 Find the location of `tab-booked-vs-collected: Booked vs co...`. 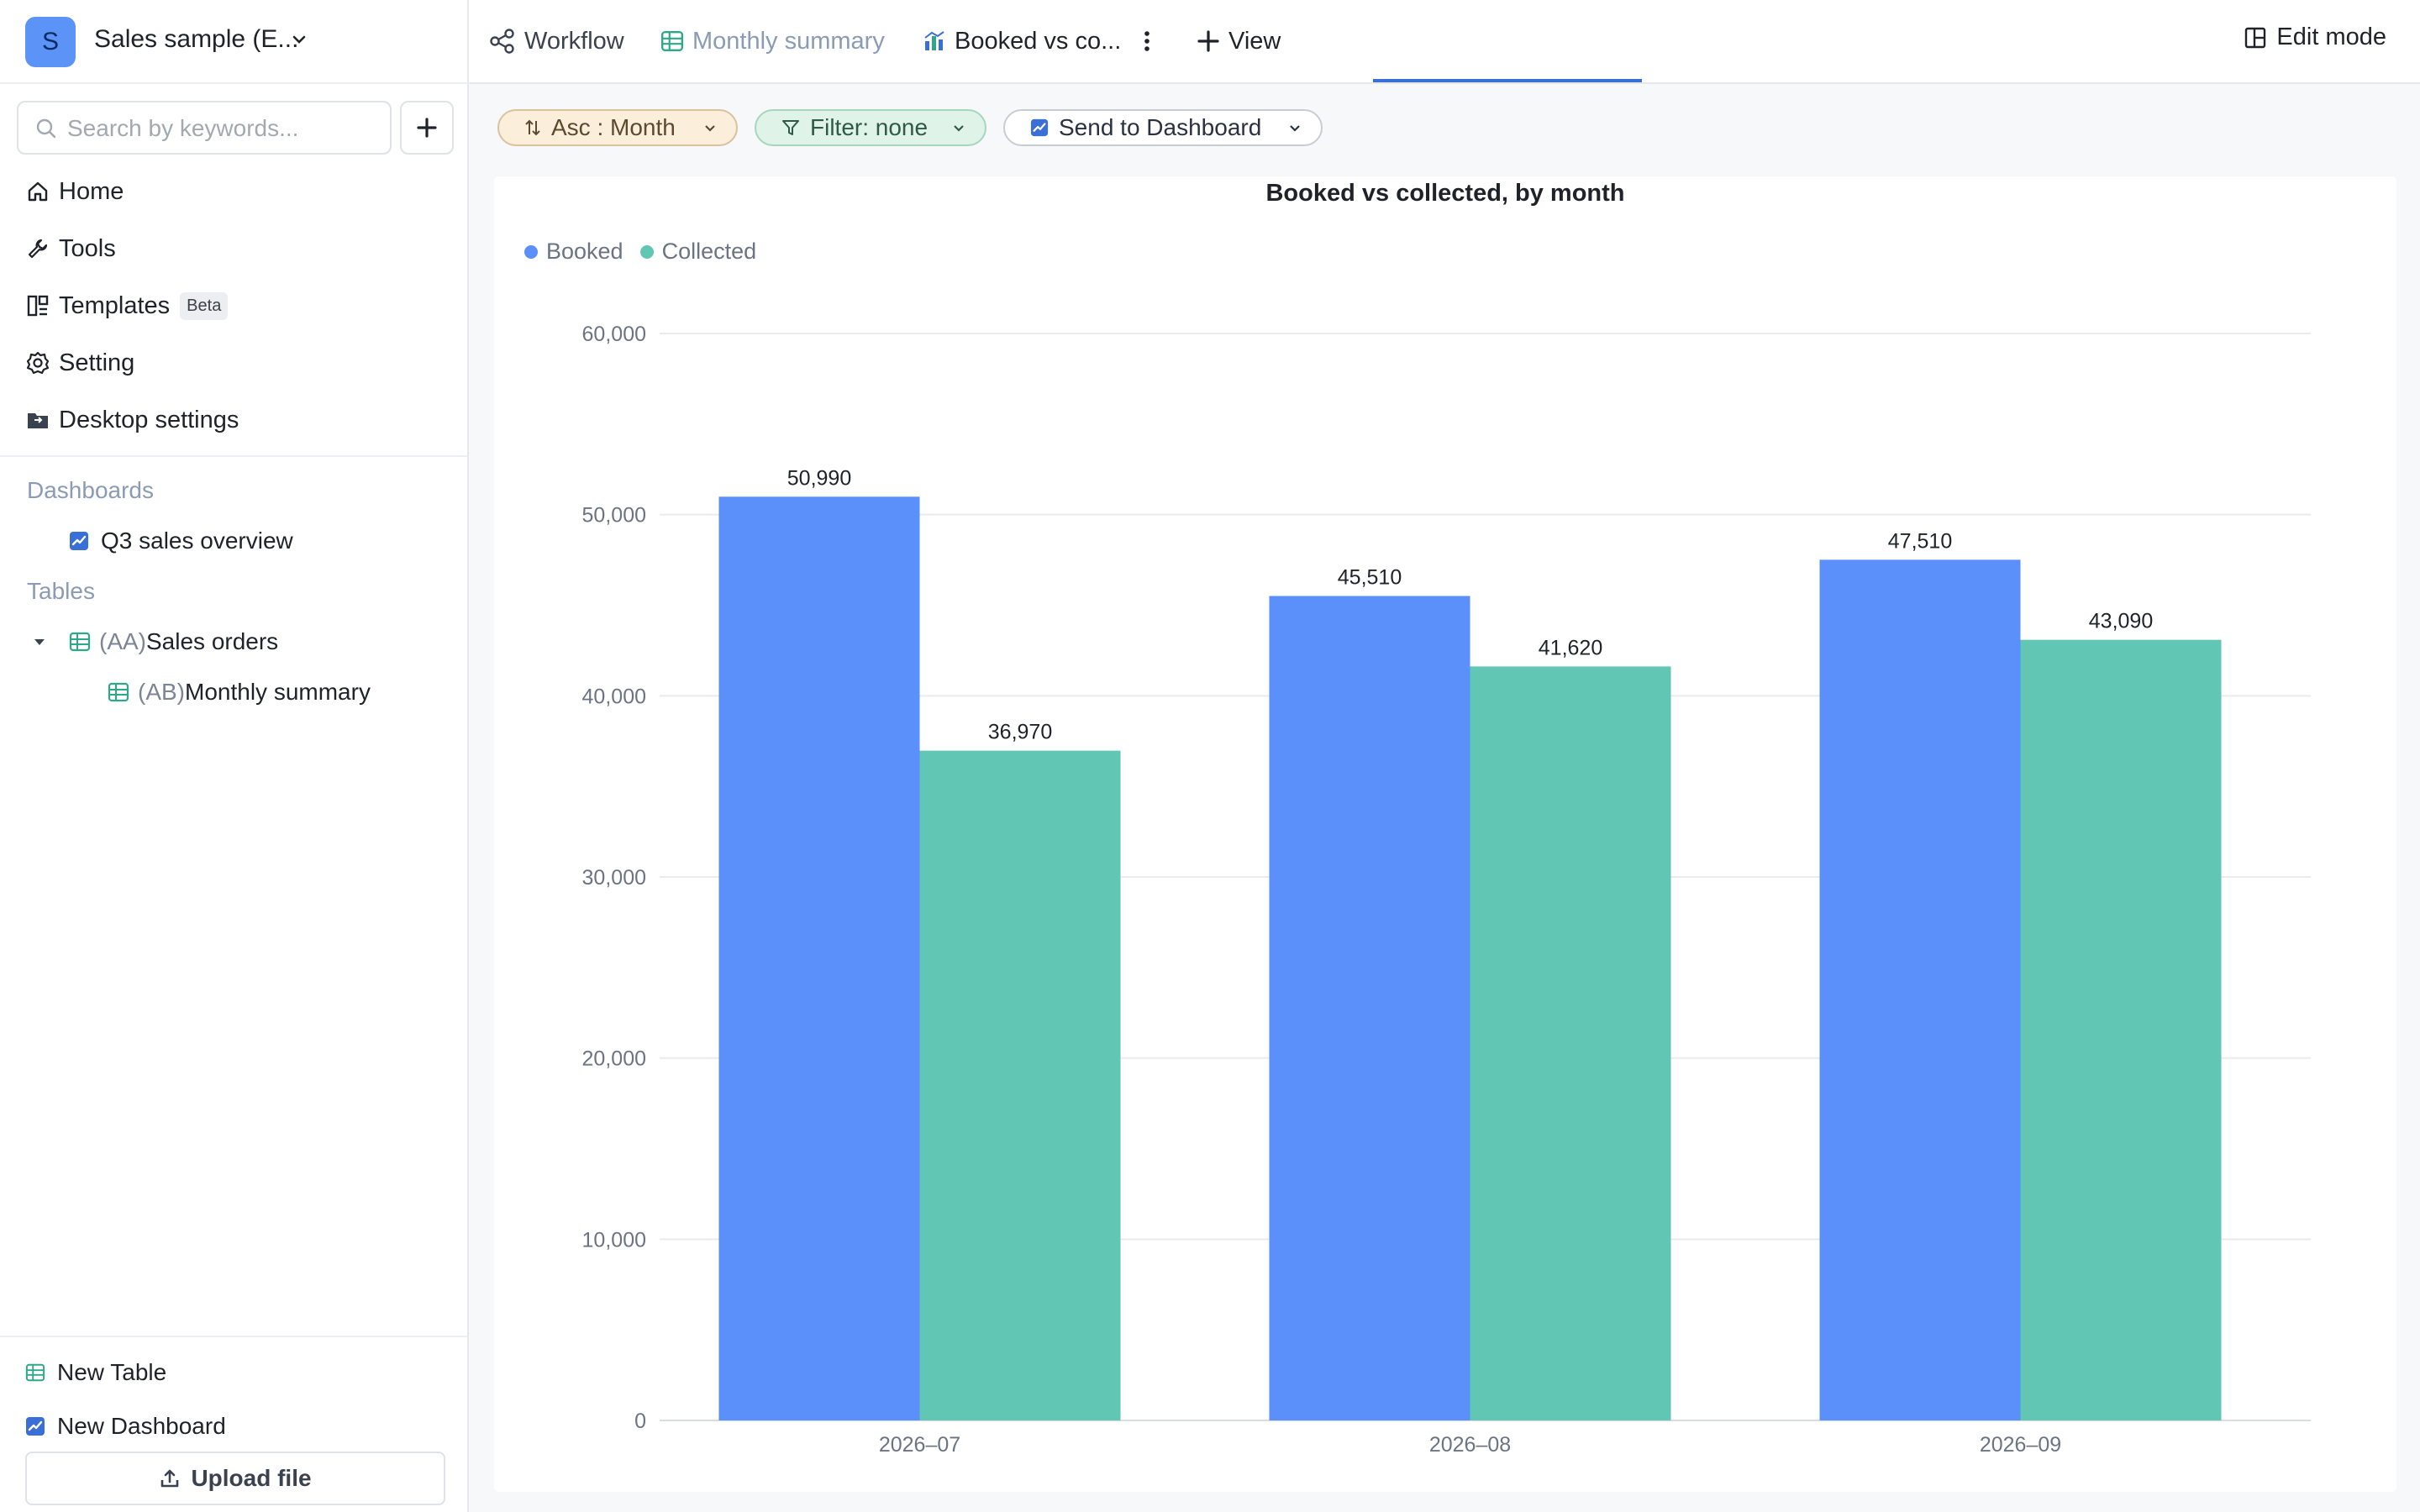

tab-booked-vs-collected: Booked vs co... is located at coordinates (1037, 41).